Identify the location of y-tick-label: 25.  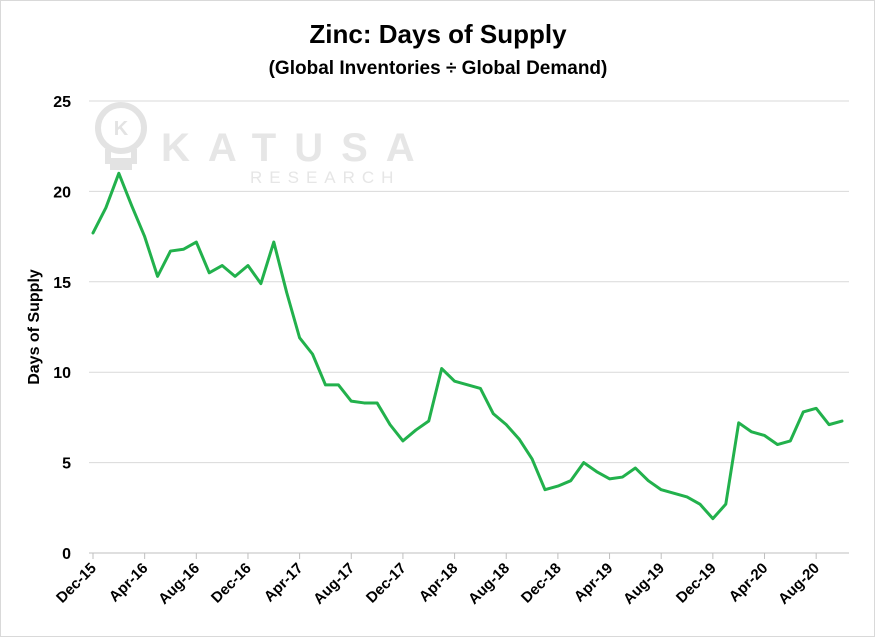
(62, 102).